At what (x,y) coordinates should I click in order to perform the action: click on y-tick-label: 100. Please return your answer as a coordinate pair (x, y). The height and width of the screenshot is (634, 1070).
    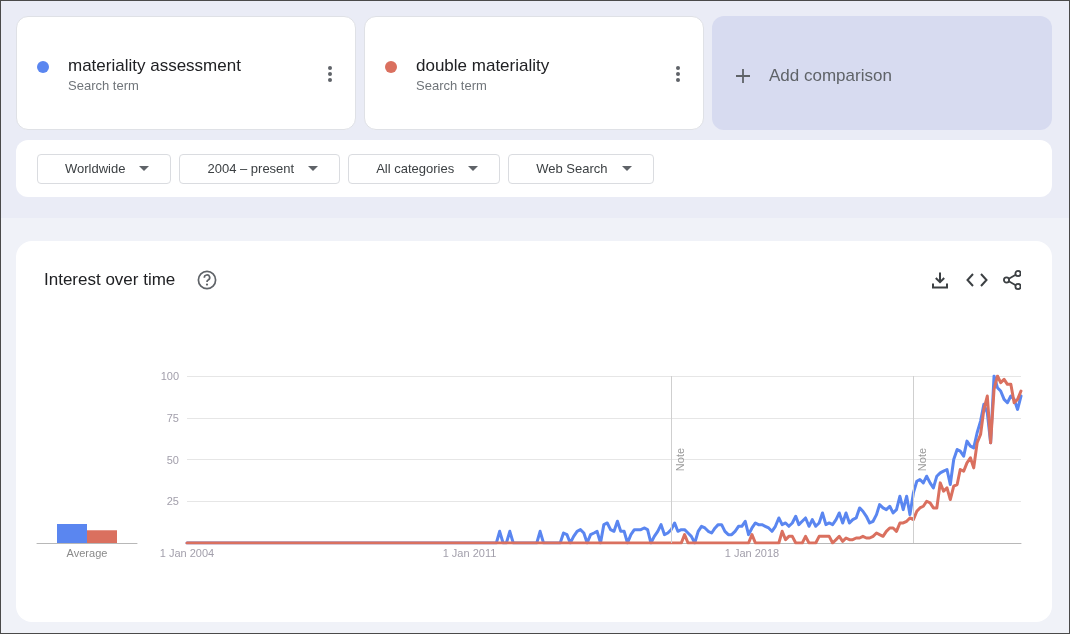
    Looking at the image, I should click on (169, 376).